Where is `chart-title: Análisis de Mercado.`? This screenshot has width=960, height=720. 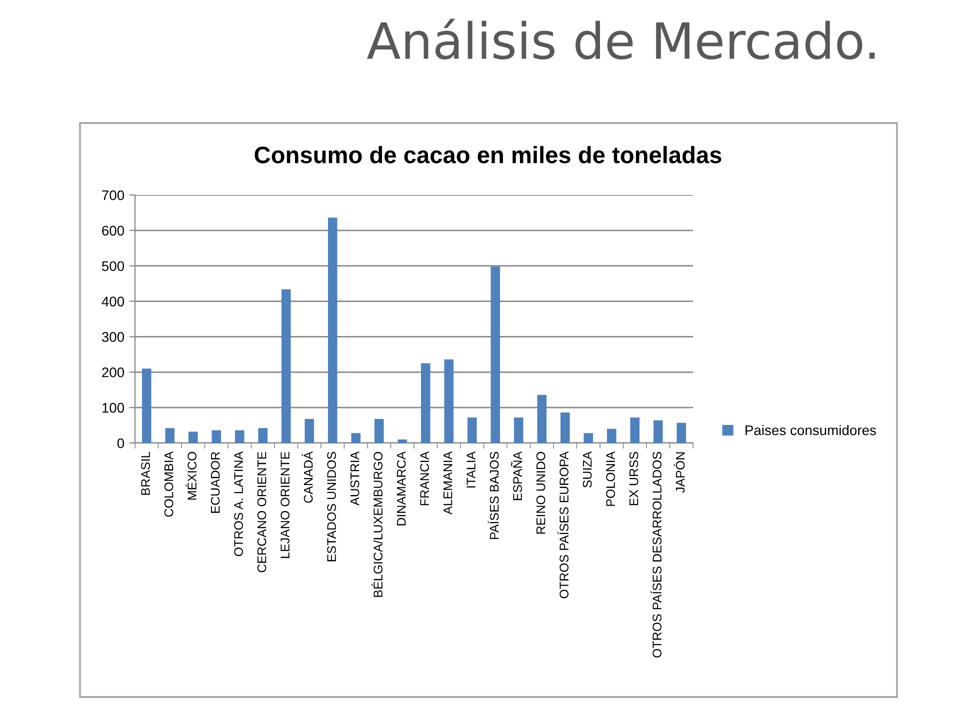 chart-title: Análisis de Mercado. is located at coordinates (620, 39).